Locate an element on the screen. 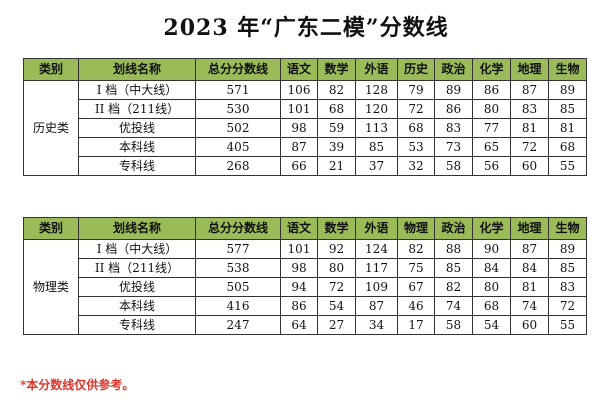  header-cell: 总分分数线 is located at coordinates (238, 228).